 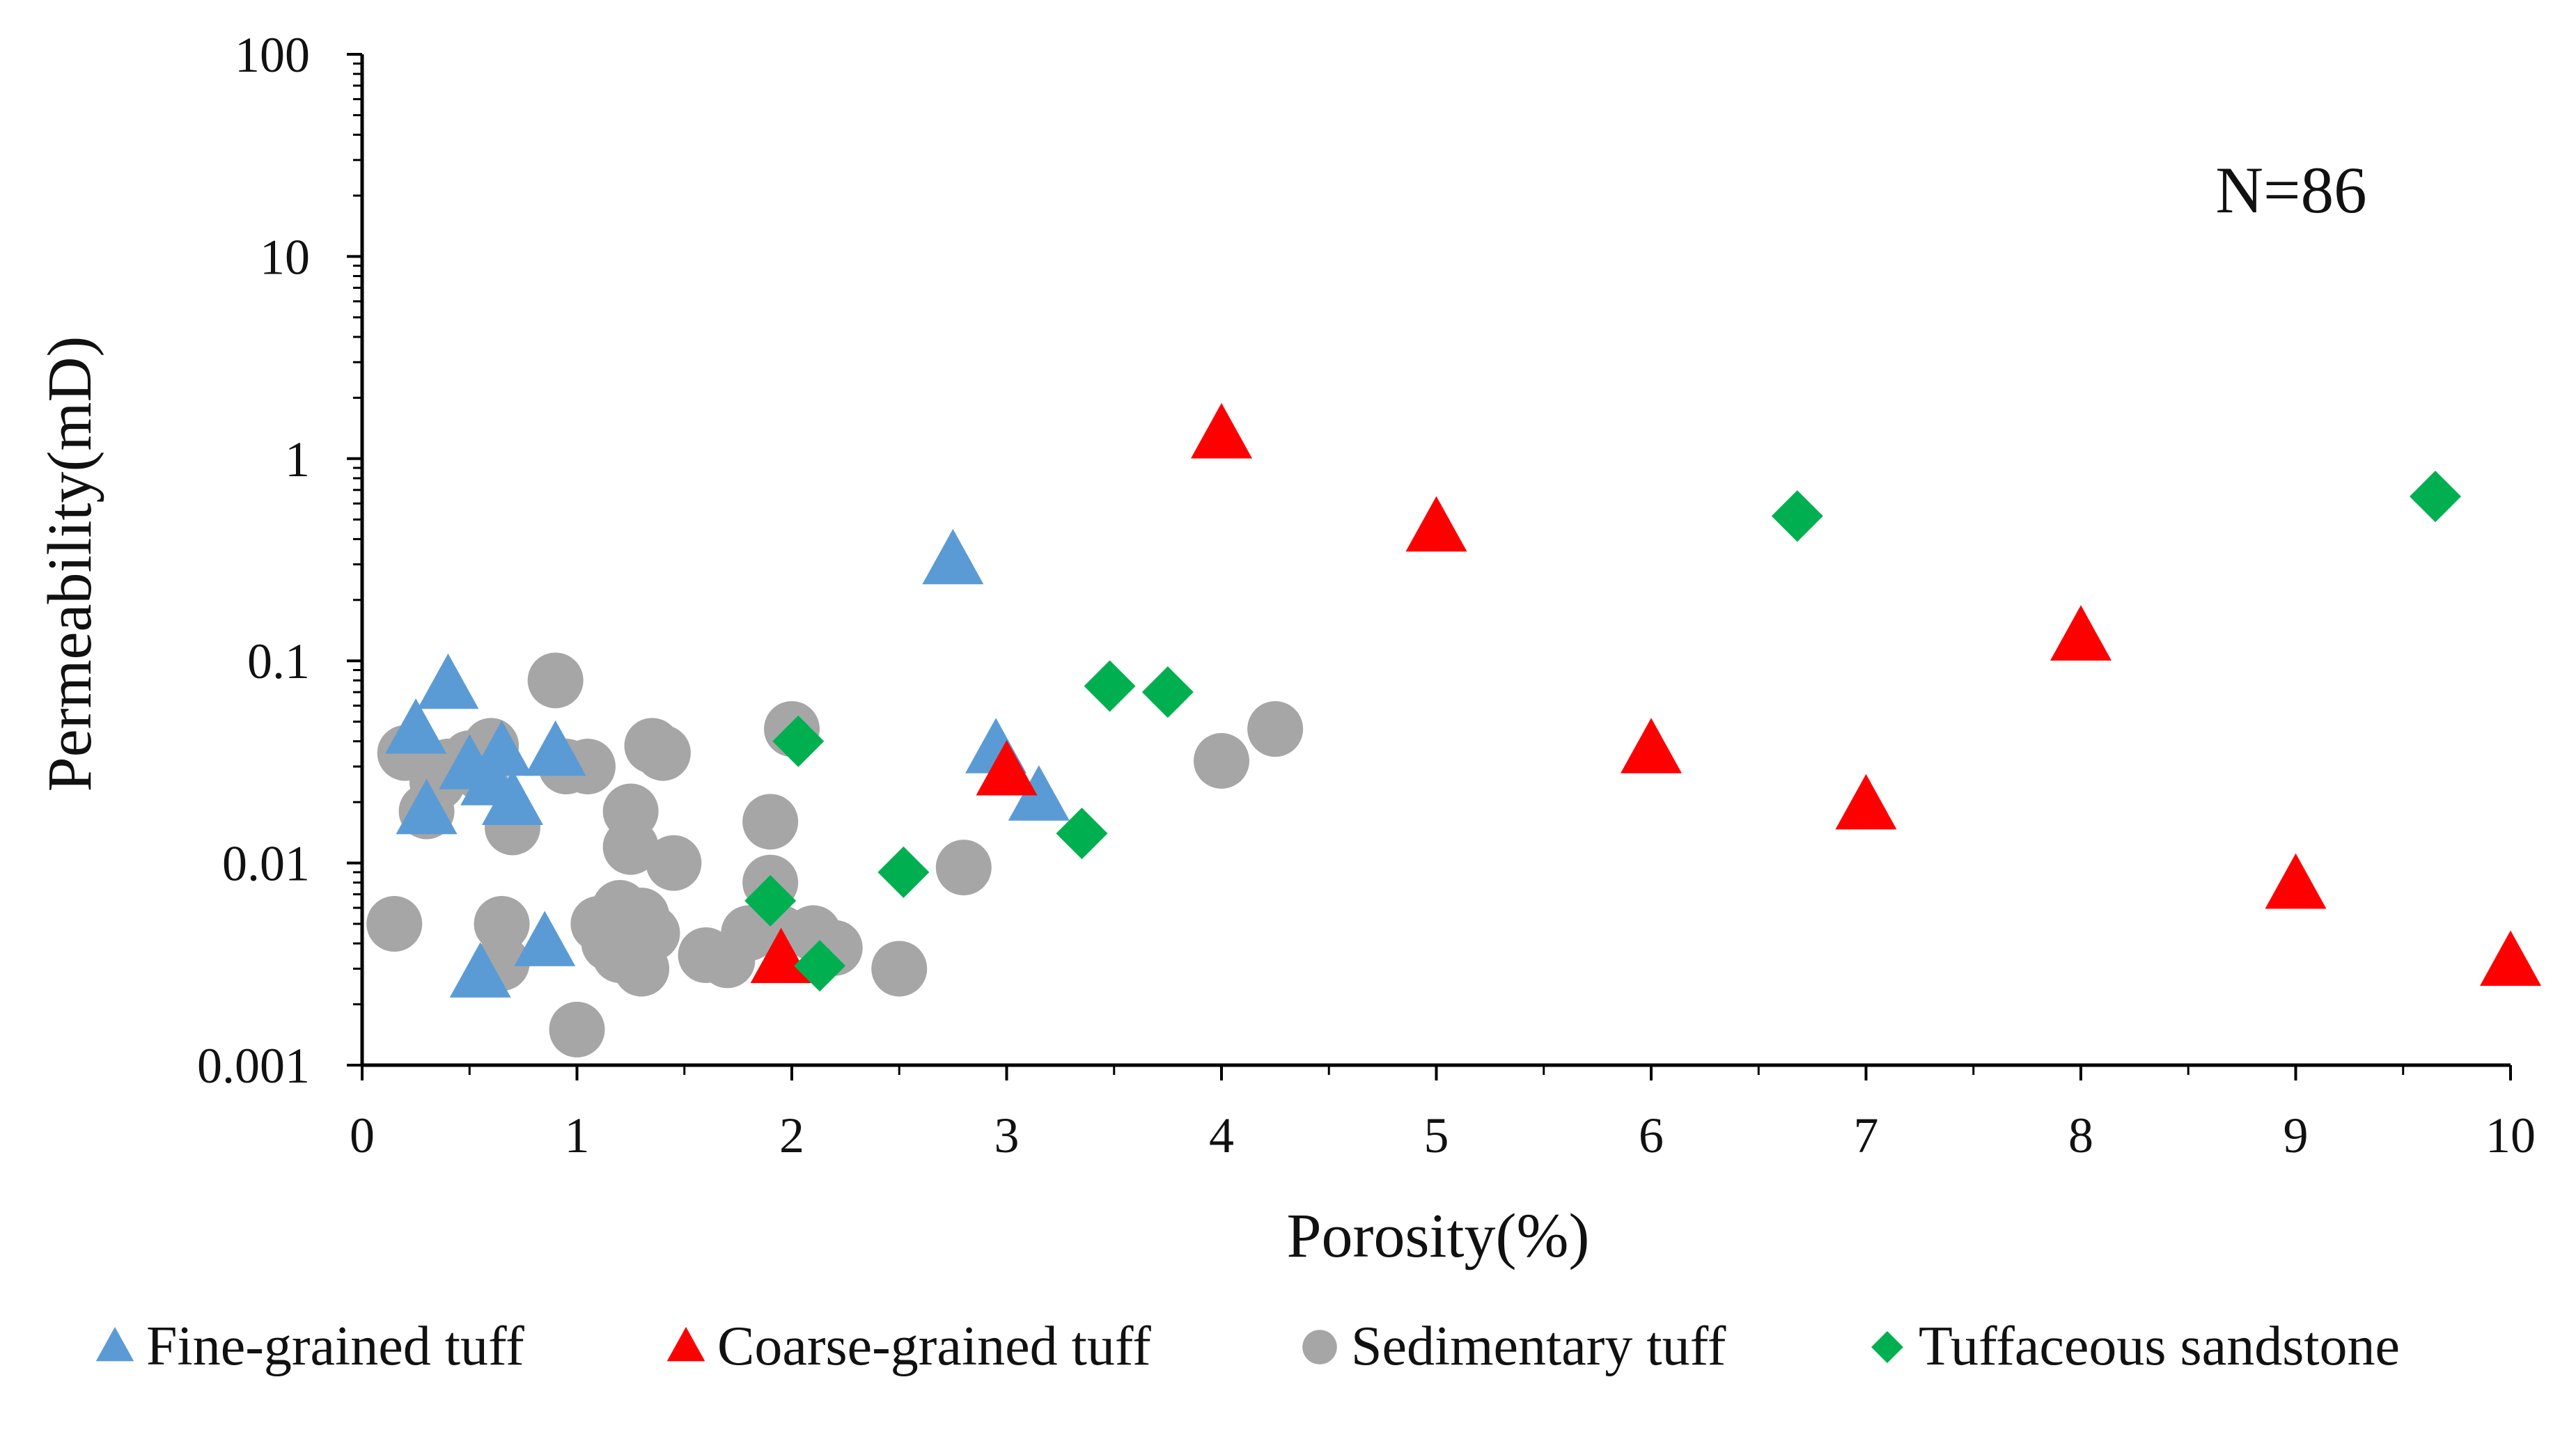 What do you see at coordinates (2510, 1135) in the screenshot?
I see `x-tick-label: 10` at bounding box center [2510, 1135].